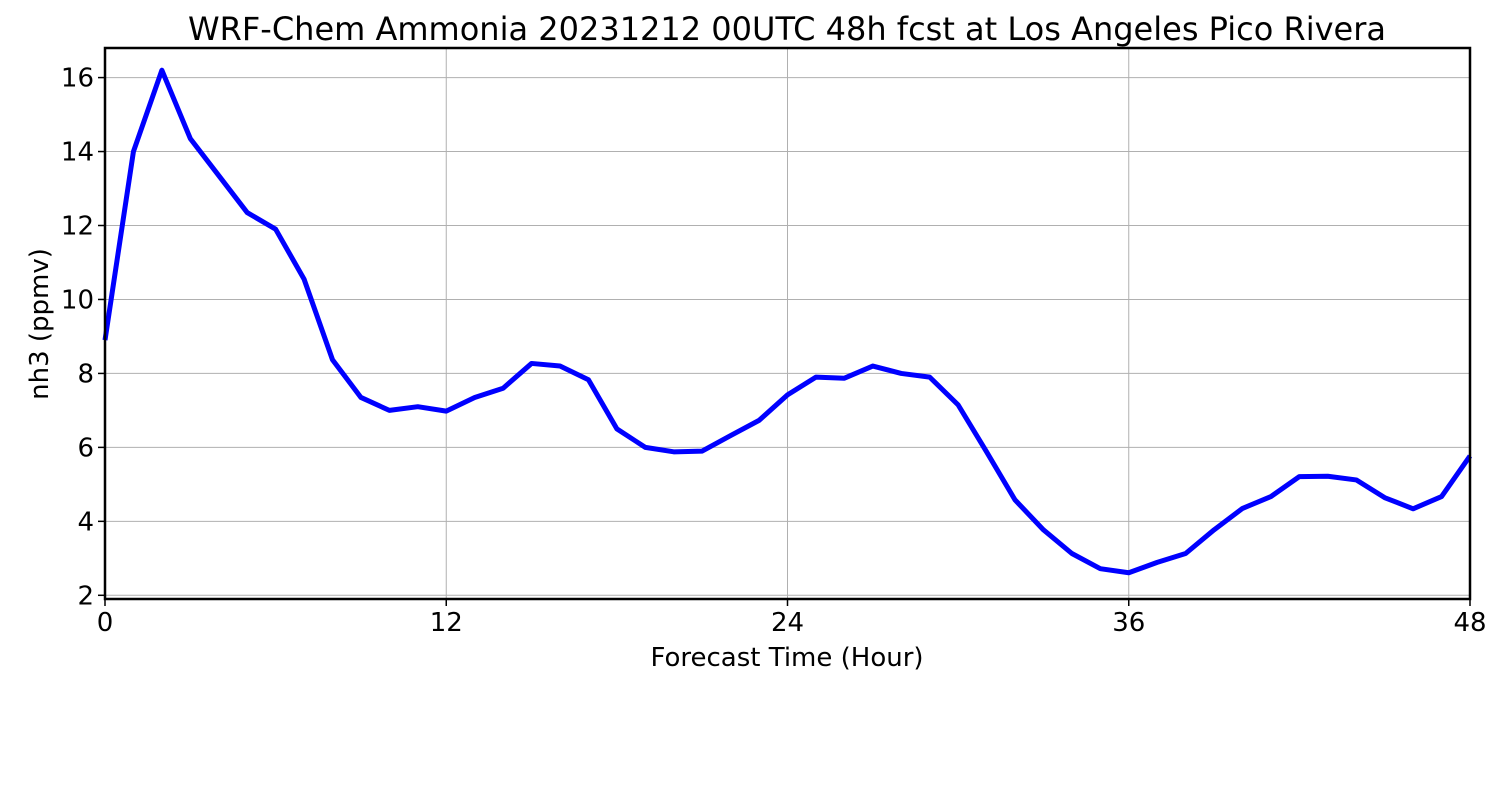 This screenshot has width=1500, height=804. What do you see at coordinates (1469, 623) in the screenshot?
I see `x-tick-label: 48` at bounding box center [1469, 623].